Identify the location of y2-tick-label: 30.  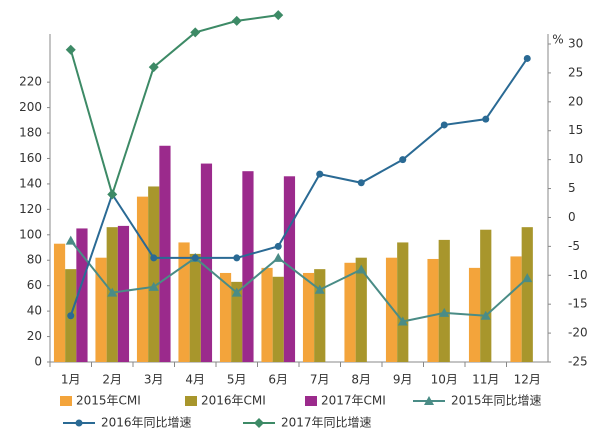
(575, 44).